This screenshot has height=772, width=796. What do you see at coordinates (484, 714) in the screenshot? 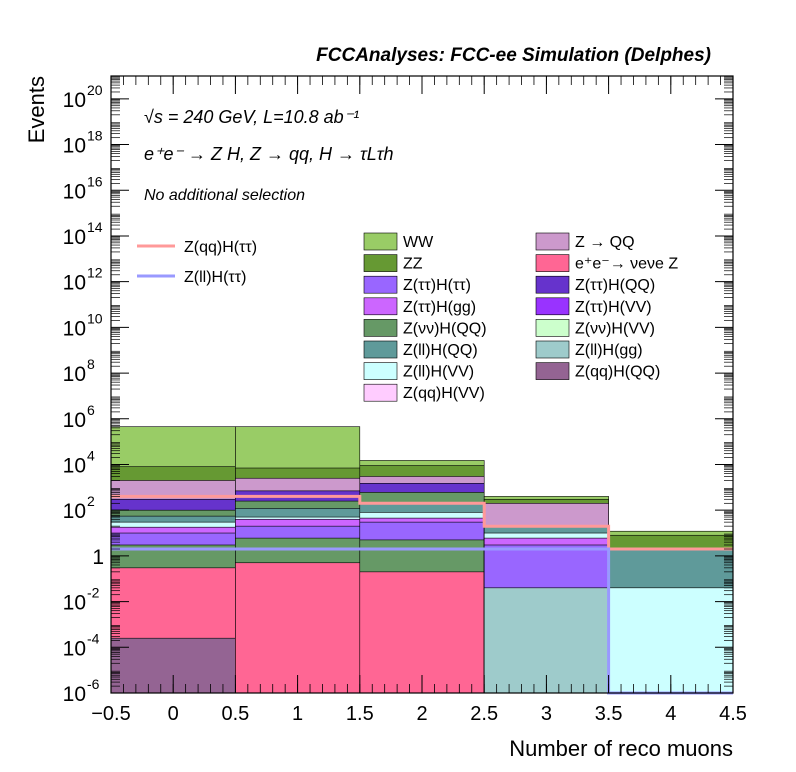
I see `x-tick-label: 2.5` at bounding box center [484, 714].